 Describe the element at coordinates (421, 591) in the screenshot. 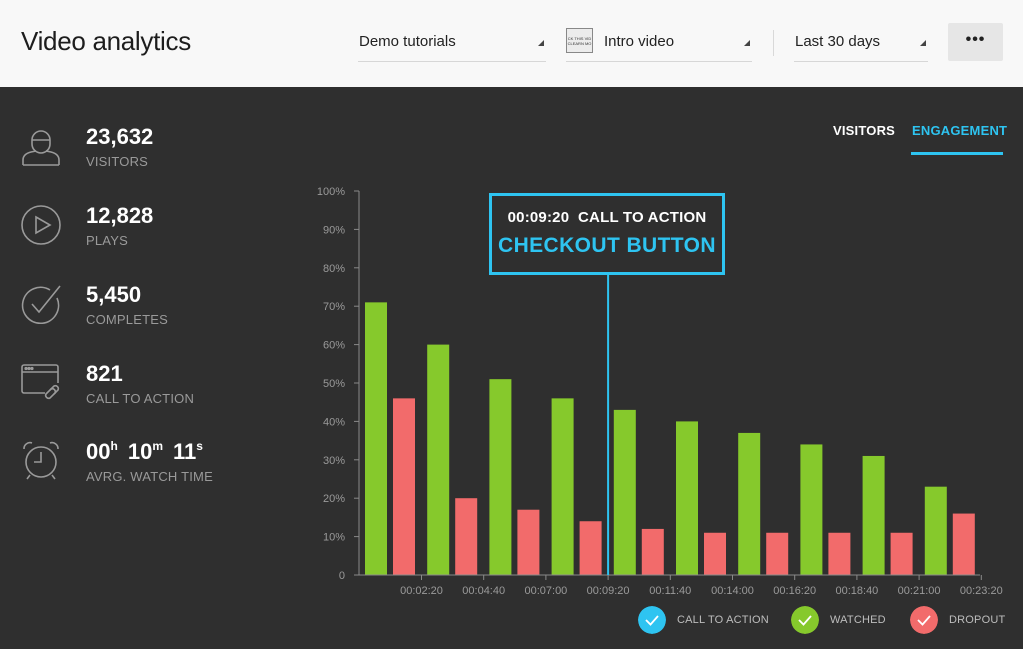

I see `x-tick-label: 00:02:20` at that location.